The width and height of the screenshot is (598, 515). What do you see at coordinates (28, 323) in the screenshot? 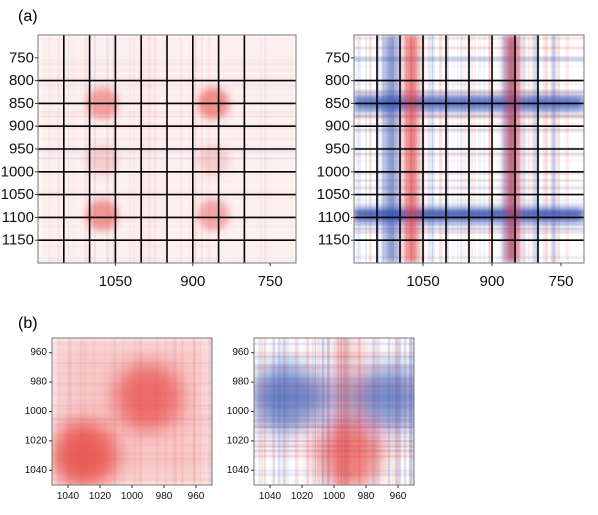
I see `panel-b-label: (b)` at bounding box center [28, 323].